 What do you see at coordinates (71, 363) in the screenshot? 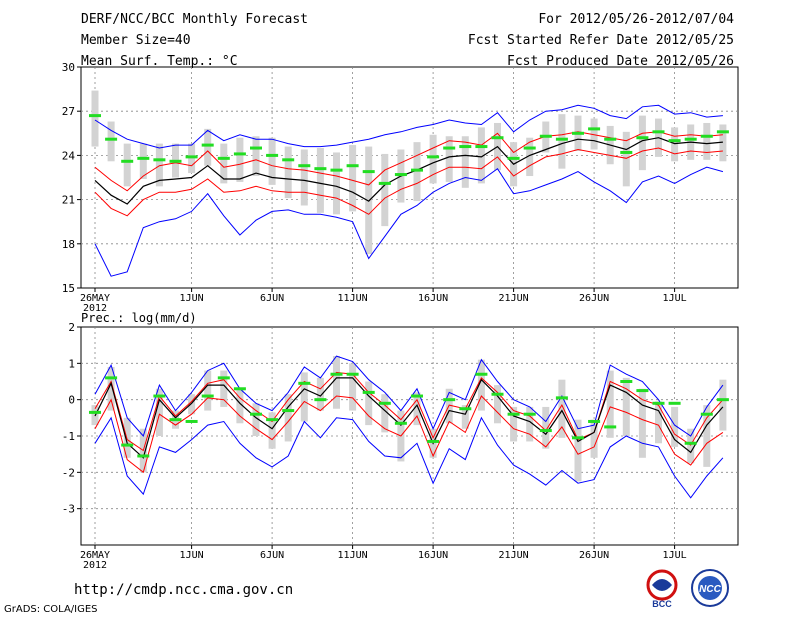
I see `y-tick-label: 1` at bounding box center [71, 363].